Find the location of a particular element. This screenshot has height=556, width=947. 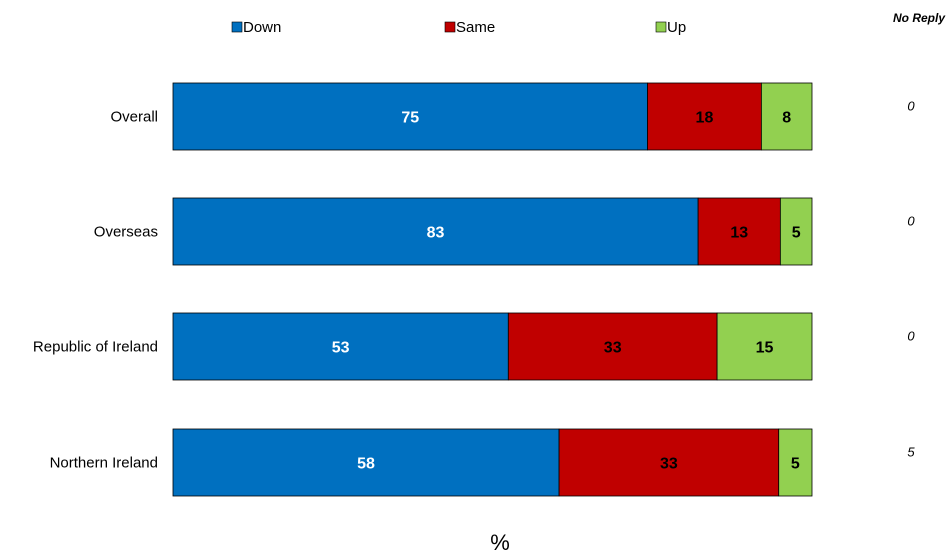

x-axis-label: % is located at coordinates (500, 542).